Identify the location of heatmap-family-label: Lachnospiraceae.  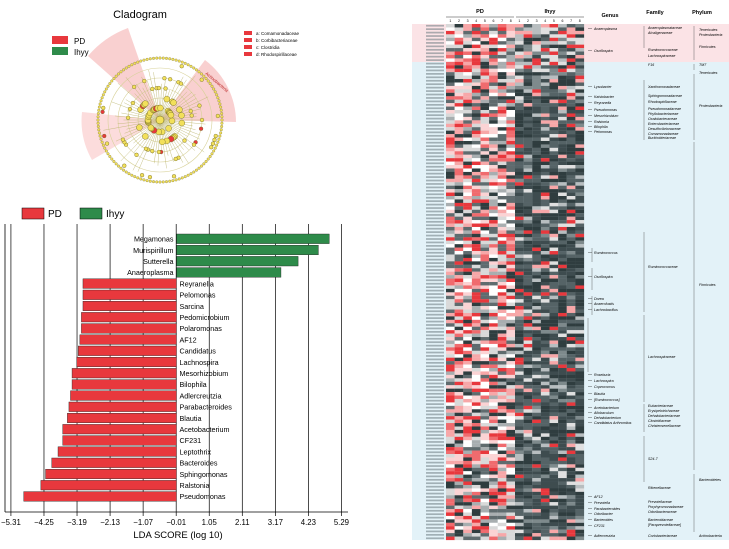
(661, 56).